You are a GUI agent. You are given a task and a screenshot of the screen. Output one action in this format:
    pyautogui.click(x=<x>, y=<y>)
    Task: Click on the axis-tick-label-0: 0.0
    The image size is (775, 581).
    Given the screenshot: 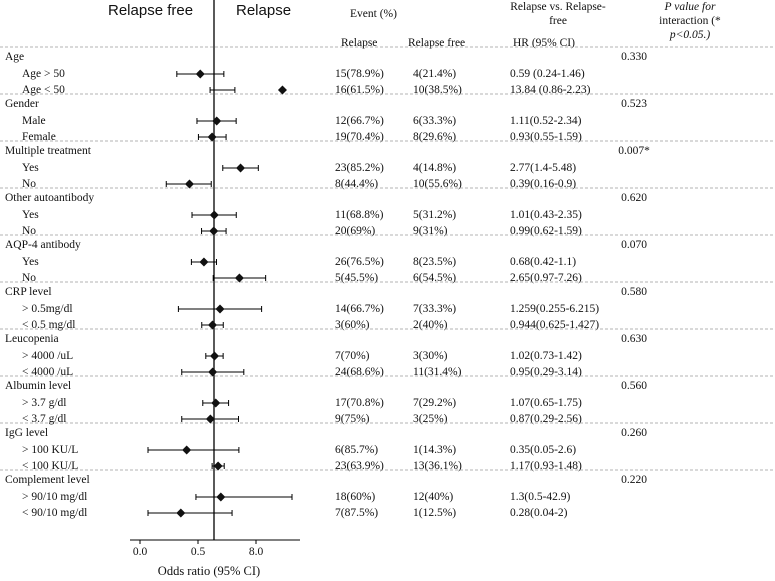 What is the action you would take?
    pyautogui.click(x=140, y=552)
    